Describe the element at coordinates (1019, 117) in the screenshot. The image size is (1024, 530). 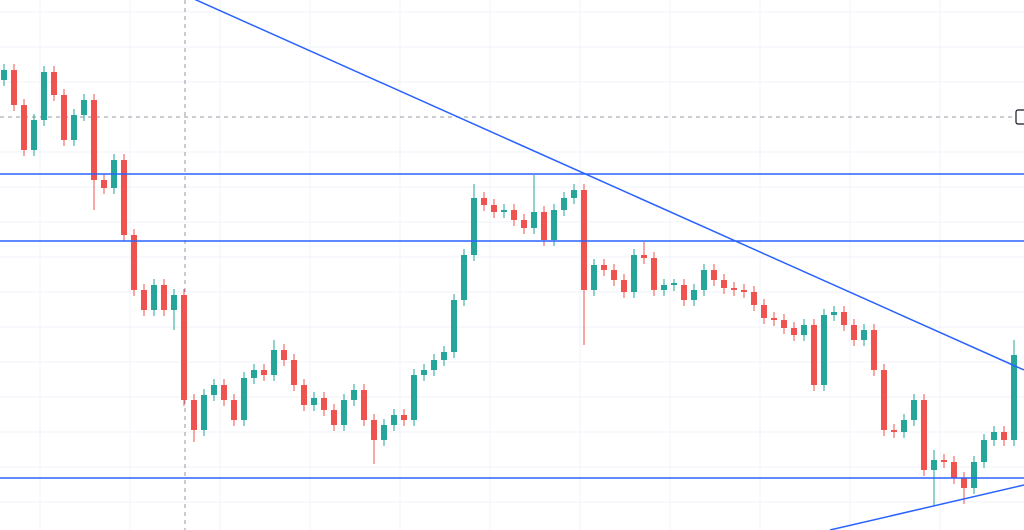
I see `price-marker-icon` at that location.